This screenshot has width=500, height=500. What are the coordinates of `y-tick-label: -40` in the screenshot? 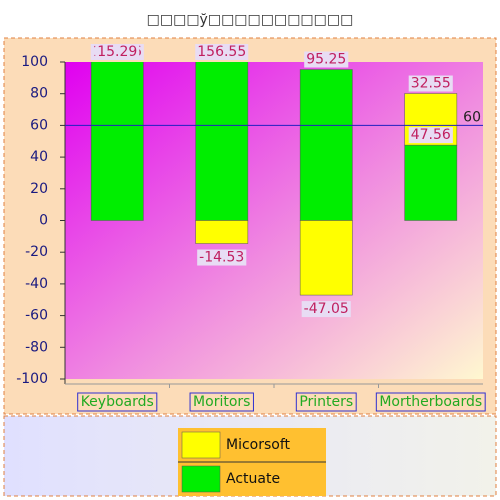 It's located at (36, 284).